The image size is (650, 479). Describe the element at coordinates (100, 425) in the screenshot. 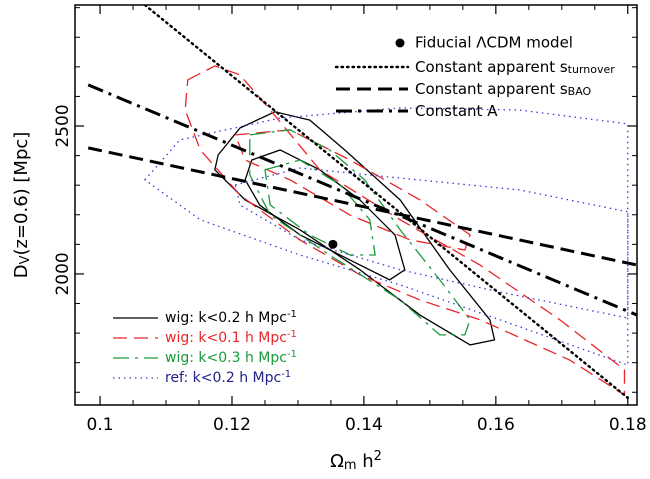

I see `x-tick-label: 0.1` at that location.